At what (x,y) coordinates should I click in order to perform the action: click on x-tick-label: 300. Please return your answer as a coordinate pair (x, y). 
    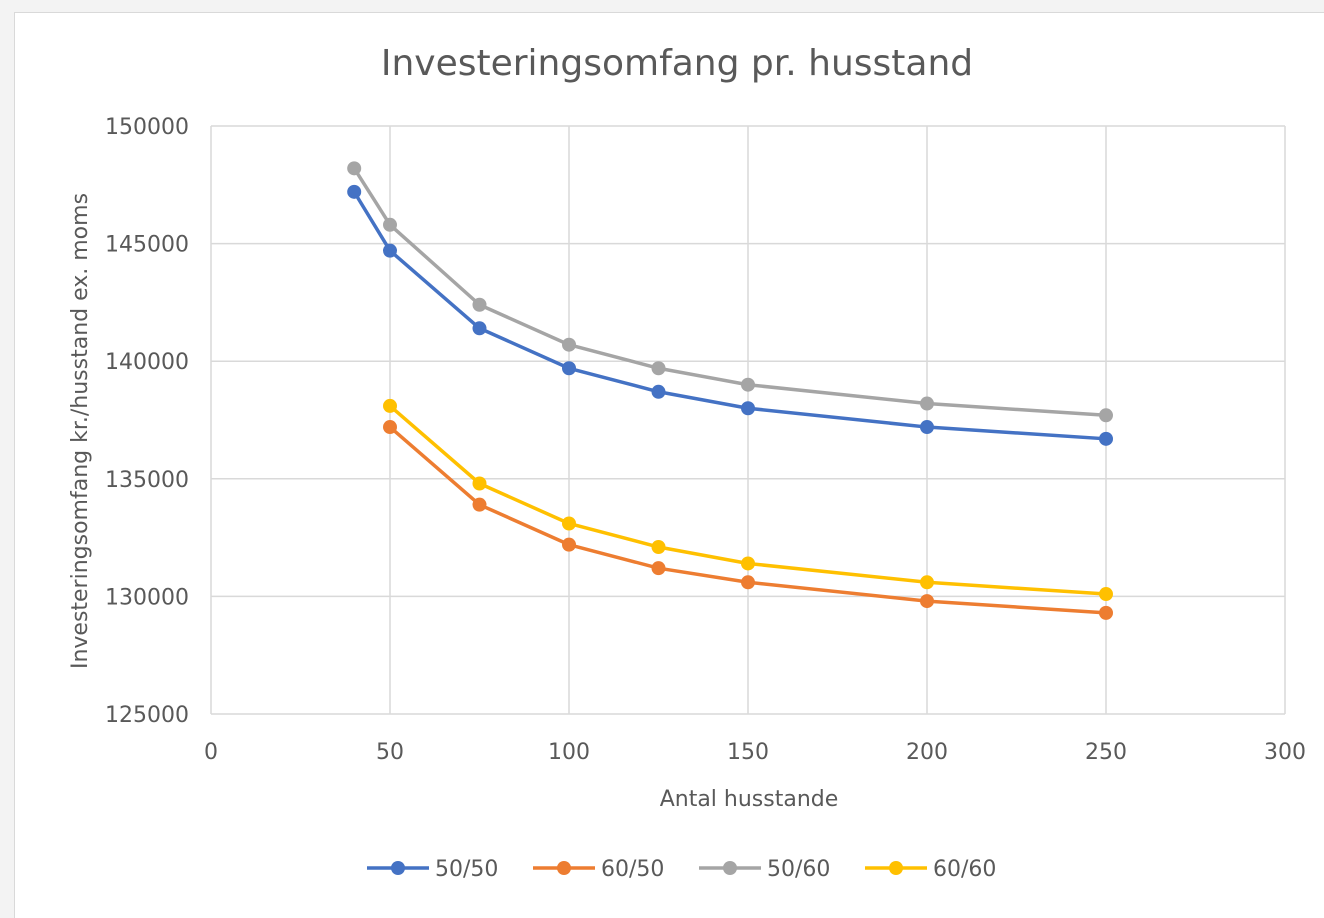
    Looking at the image, I should click on (1285, 752).